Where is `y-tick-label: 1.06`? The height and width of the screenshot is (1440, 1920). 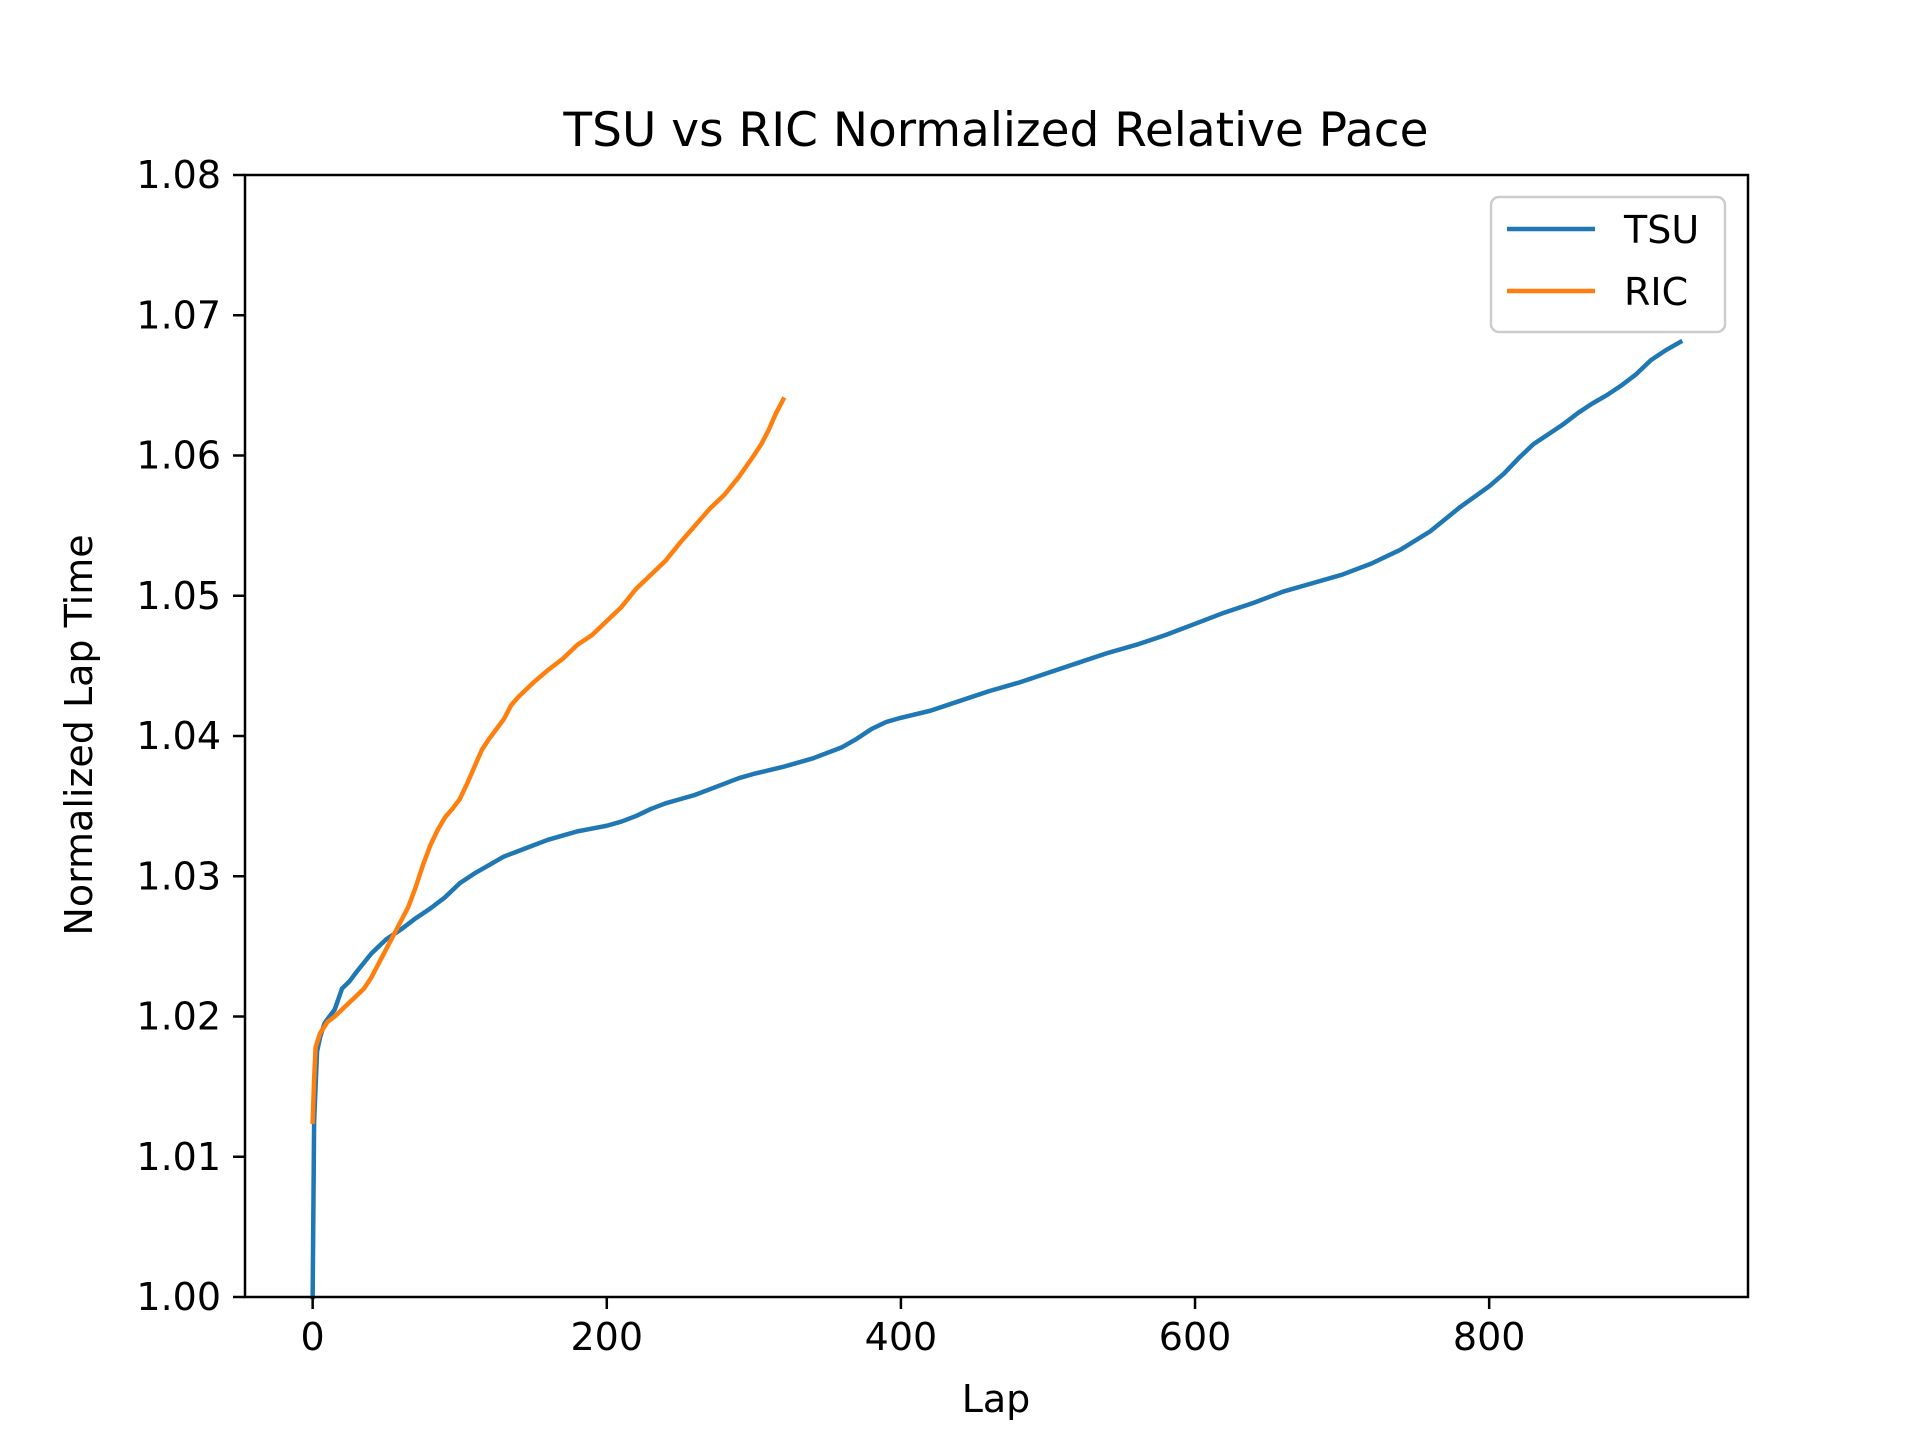 y-tick-label: 1.06 is located at coordinates (178, 456).